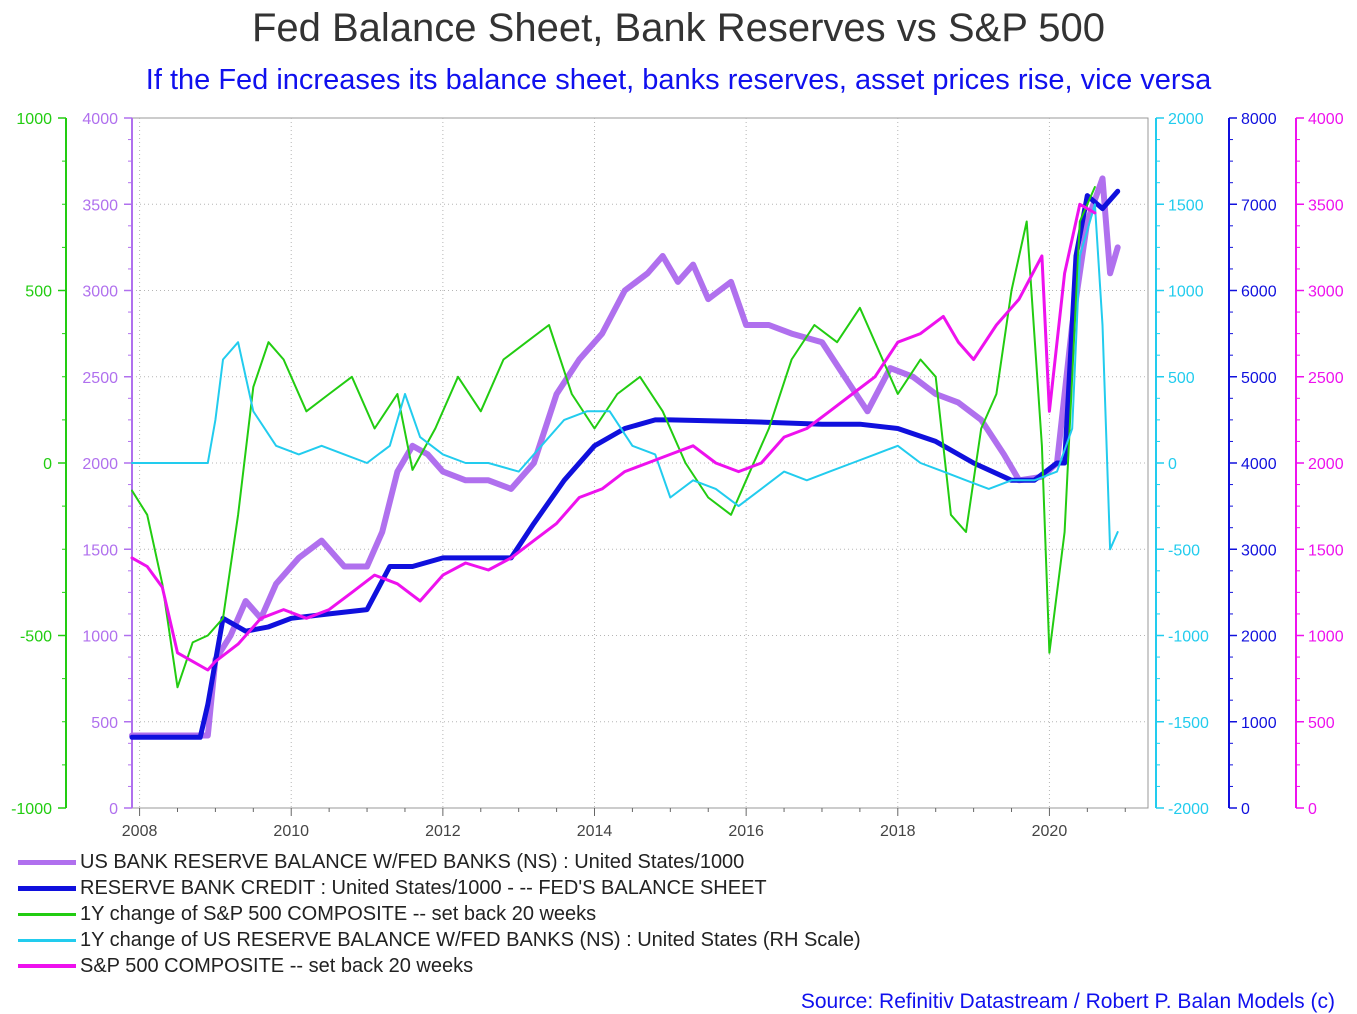 The width and height of the screenshot is (1357, 1014). I want to click on legend-swatch-blue, so click(47, 889).